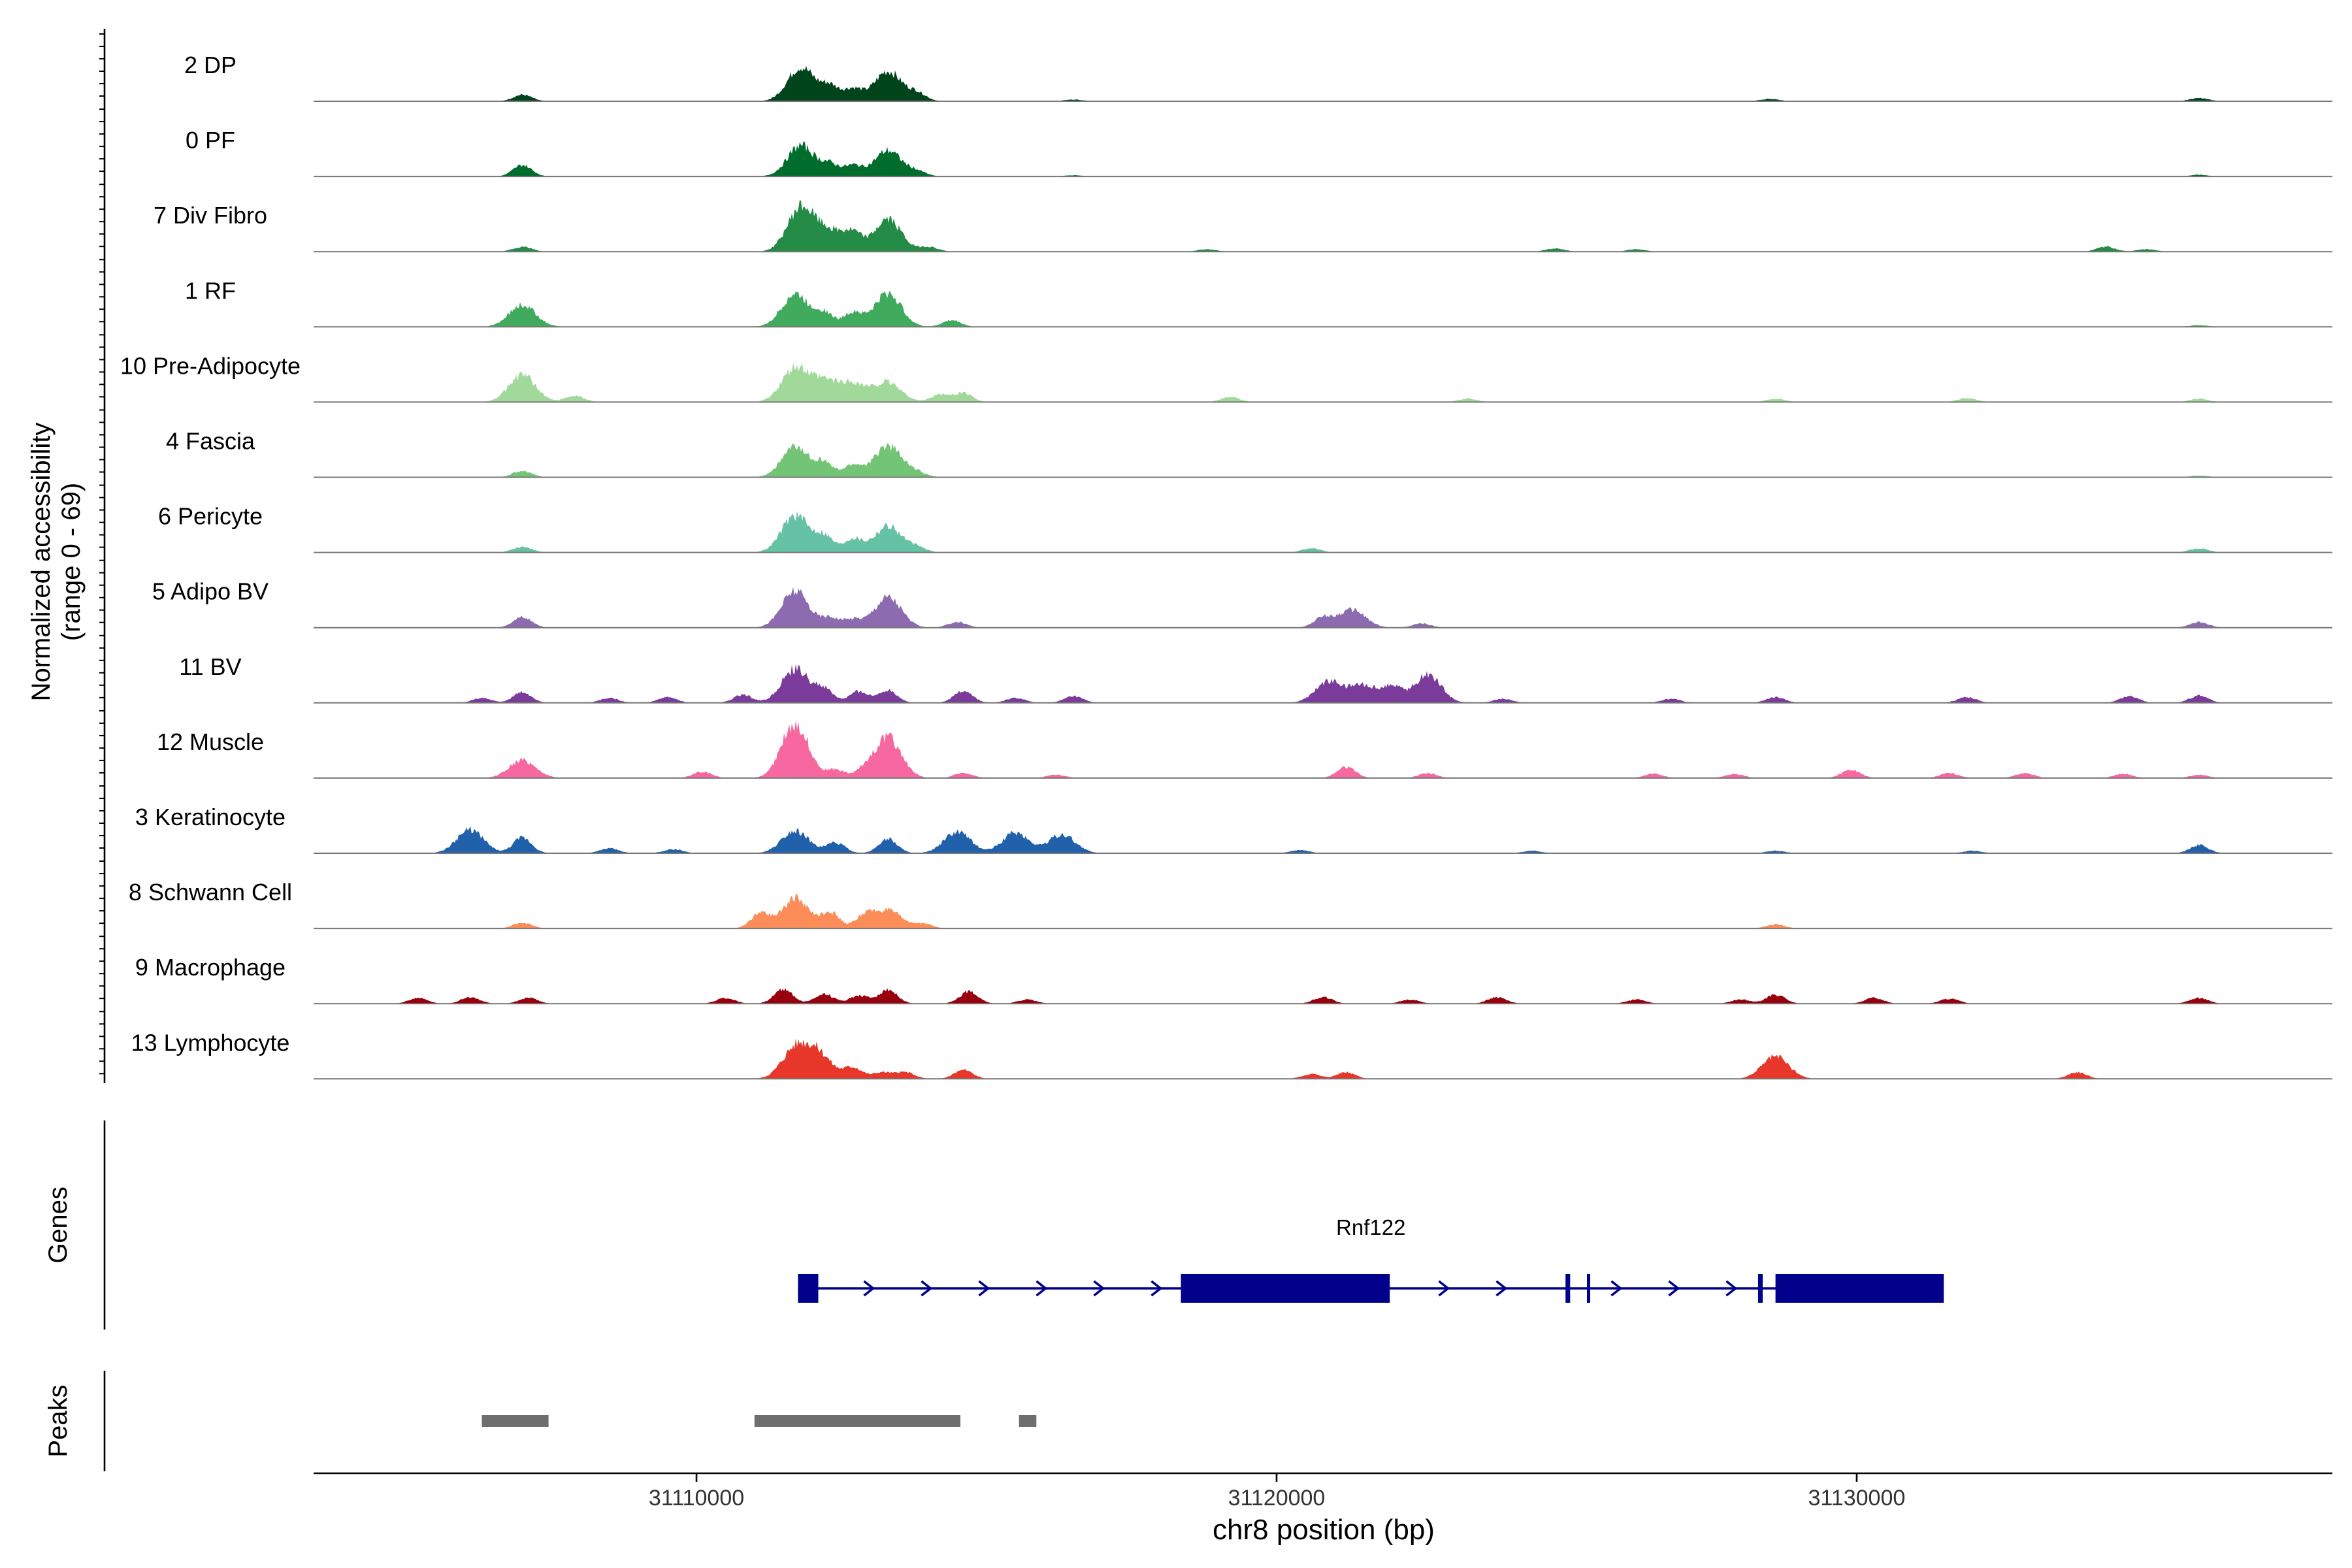  What do you see at coordinates (210, 741) in the screenshot?
I see `track-label: 12 Muscle` at bounding box center [210, 741].